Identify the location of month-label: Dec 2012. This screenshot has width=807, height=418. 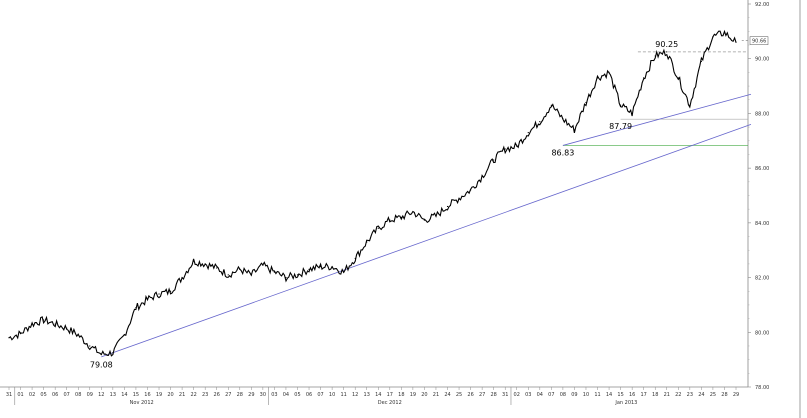
(390, 403).